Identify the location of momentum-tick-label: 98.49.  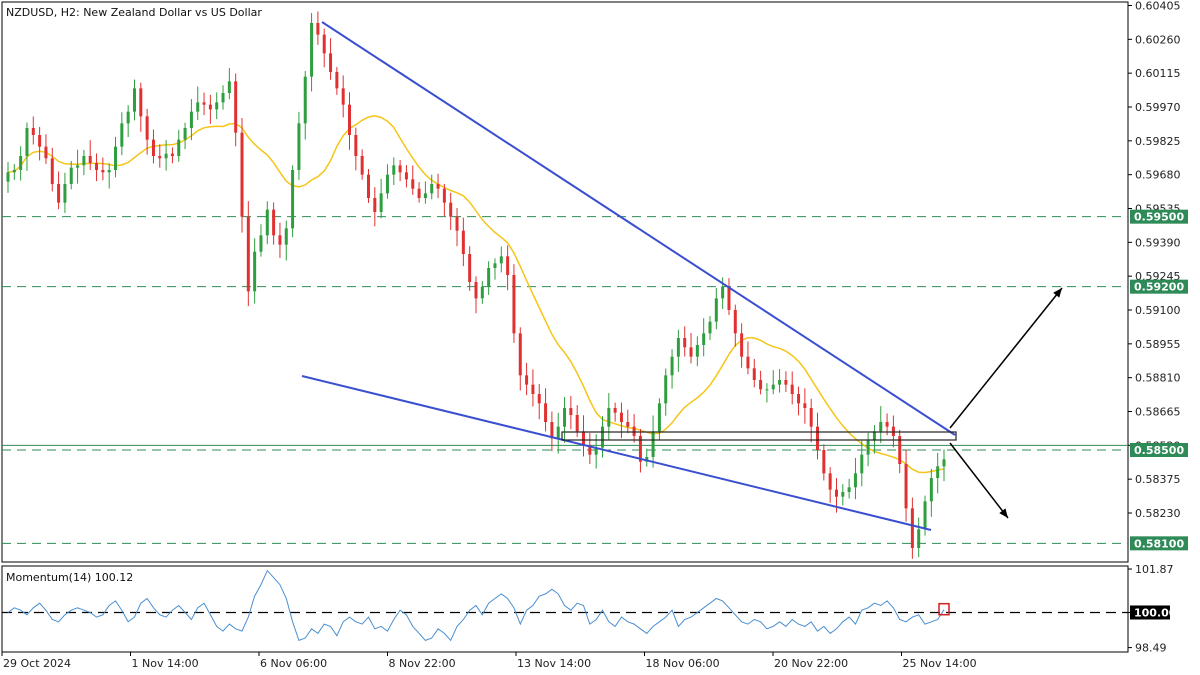
(1151, 648).